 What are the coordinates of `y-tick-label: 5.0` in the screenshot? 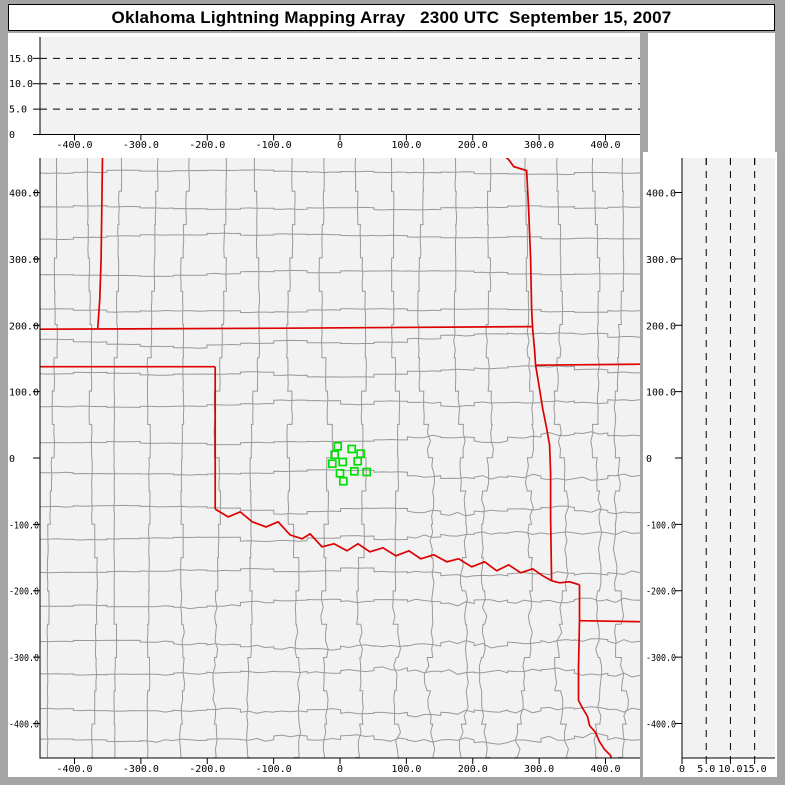 It's located at (18, 110).